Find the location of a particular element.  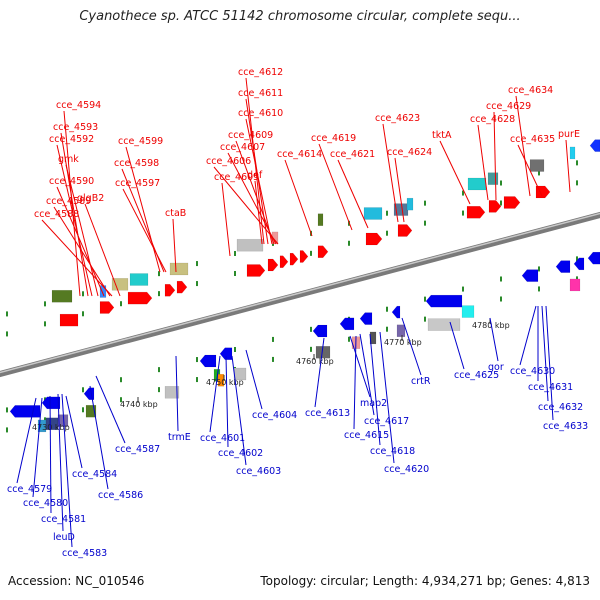

forward-gene-label: cce_4598 is located at coordinates (136, 163).